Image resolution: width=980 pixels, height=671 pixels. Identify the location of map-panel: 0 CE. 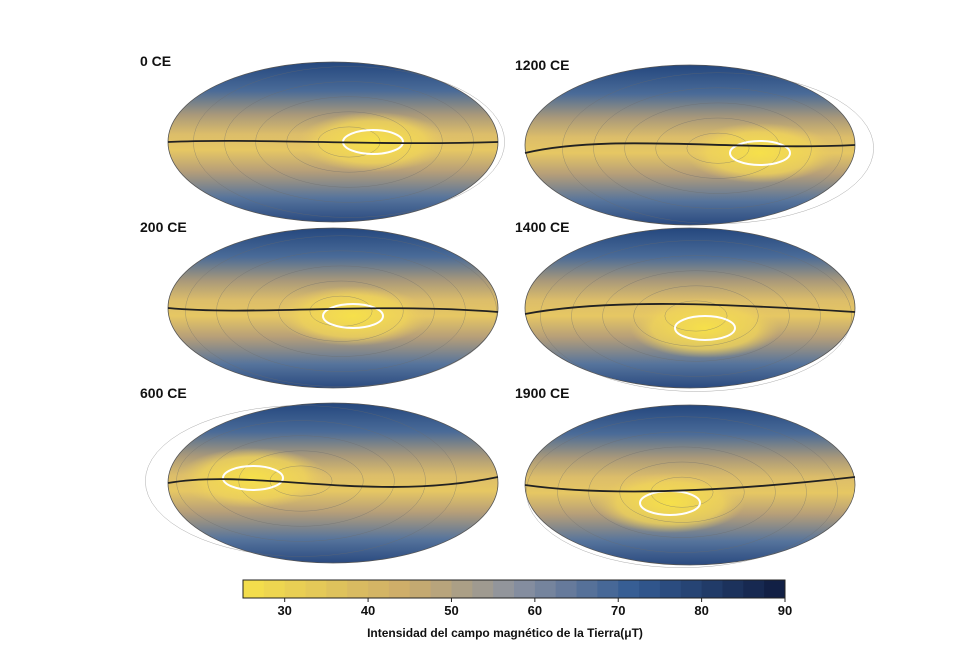
(322, 138).